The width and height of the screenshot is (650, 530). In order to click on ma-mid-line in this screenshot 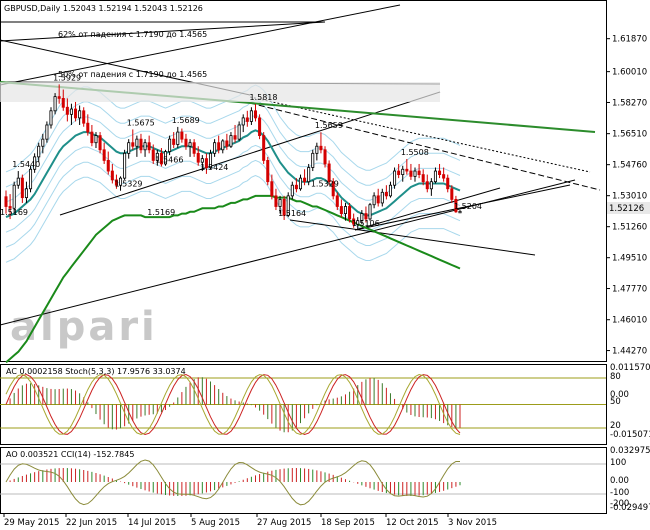, I will do `click(233, 174)`.